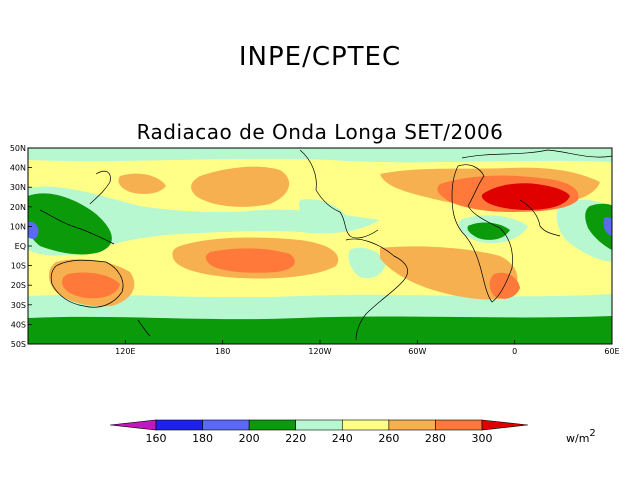 This screenshot has width=640, height=494. What do you see at coordinates (18, 266) in the screenshot?
I see `lat-label: 10S` at bounding box center [18, 266].